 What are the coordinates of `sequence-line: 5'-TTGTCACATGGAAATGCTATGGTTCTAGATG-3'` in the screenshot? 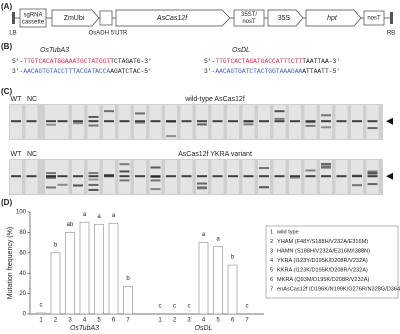 It's located at (82, 61).